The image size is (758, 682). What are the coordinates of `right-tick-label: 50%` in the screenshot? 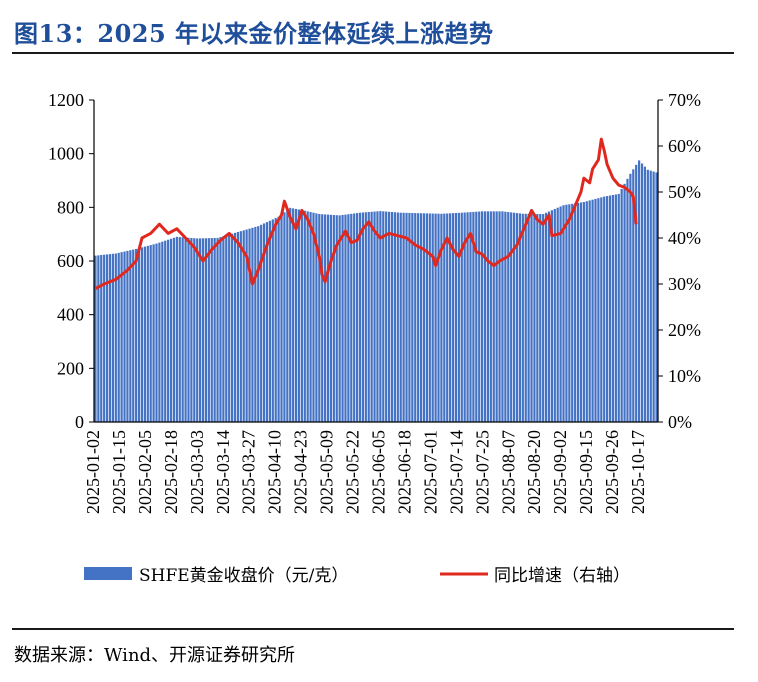 It's located at (684, 192).